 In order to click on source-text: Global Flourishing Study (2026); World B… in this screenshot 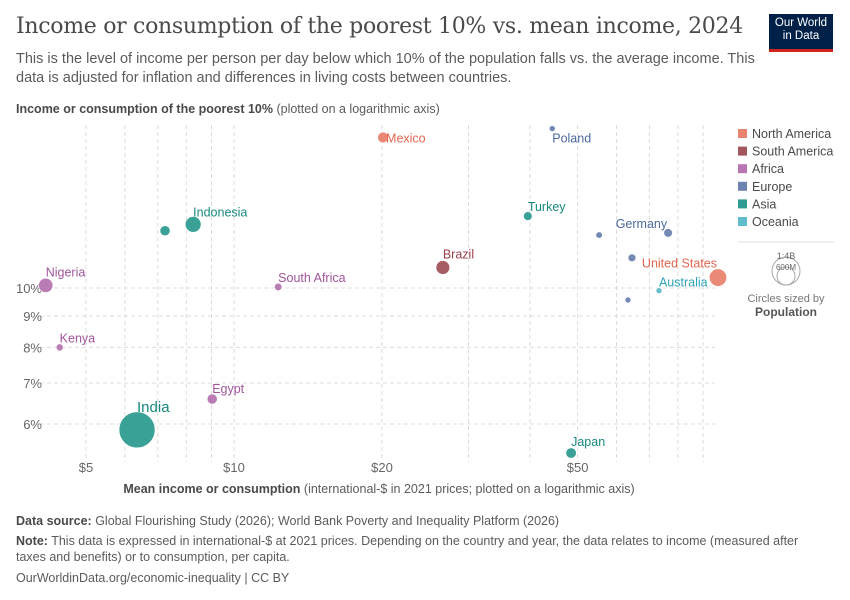, I will do `click(325, 521)`.